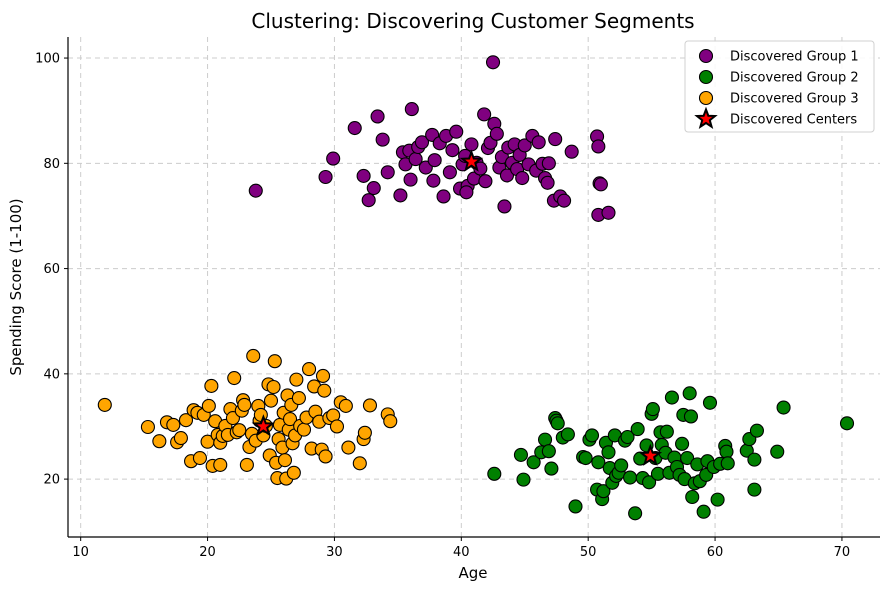  I want to click on legend-label: Discovered Group 2, so click(794, 78).